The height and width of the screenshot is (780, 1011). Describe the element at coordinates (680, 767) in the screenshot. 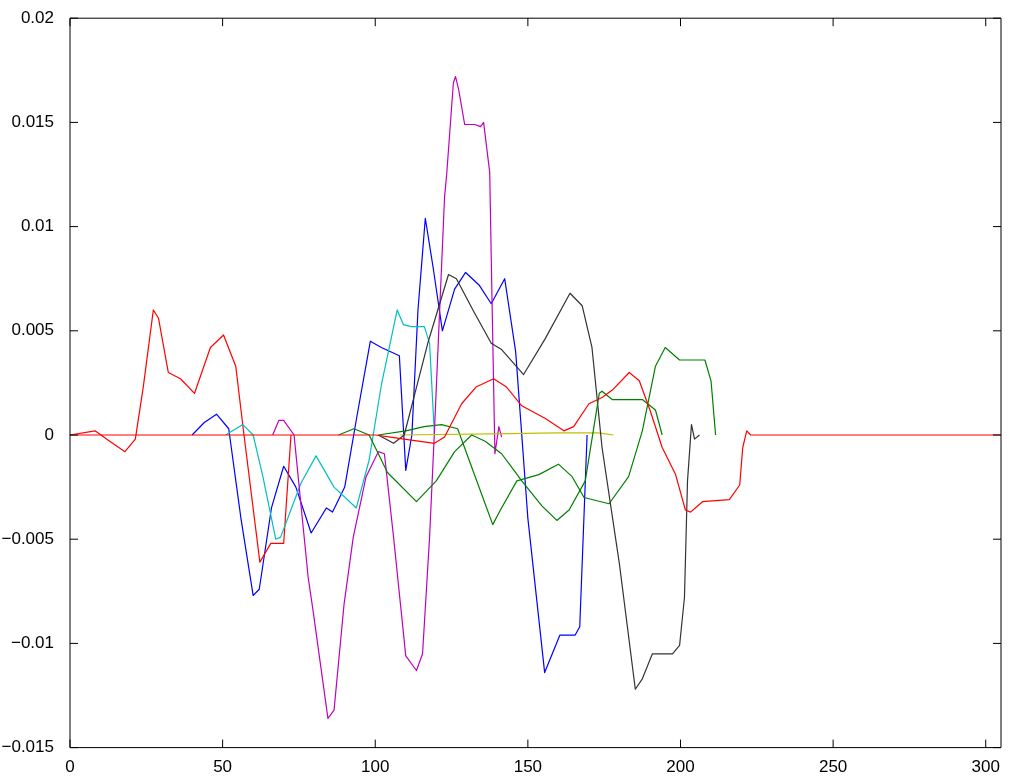

I see `x-tick-label: 200` at that location.